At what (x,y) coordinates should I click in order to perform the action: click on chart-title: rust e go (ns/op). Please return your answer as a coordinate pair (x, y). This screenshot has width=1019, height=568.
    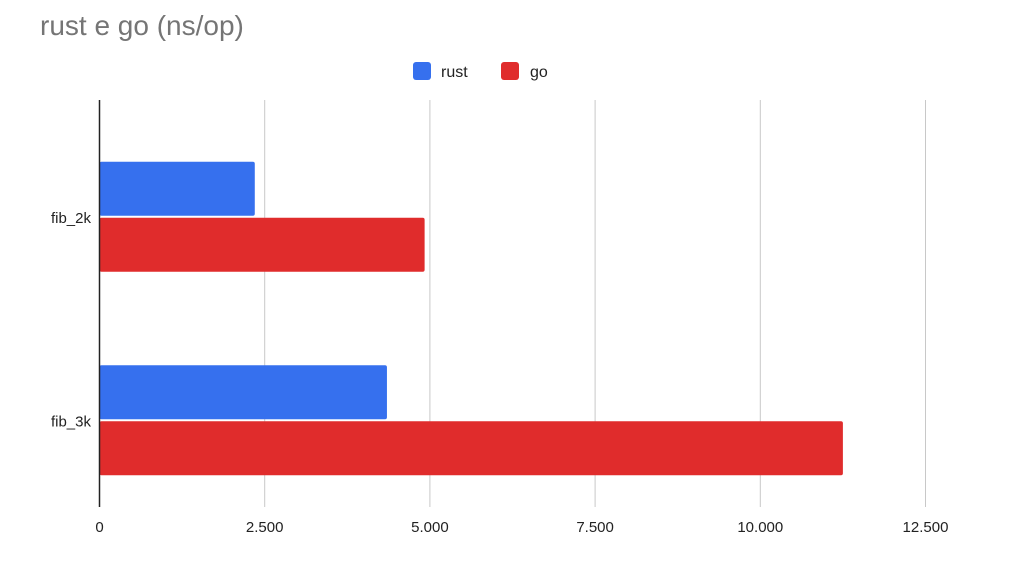
    Looking at the image, I should click on (142, 25).